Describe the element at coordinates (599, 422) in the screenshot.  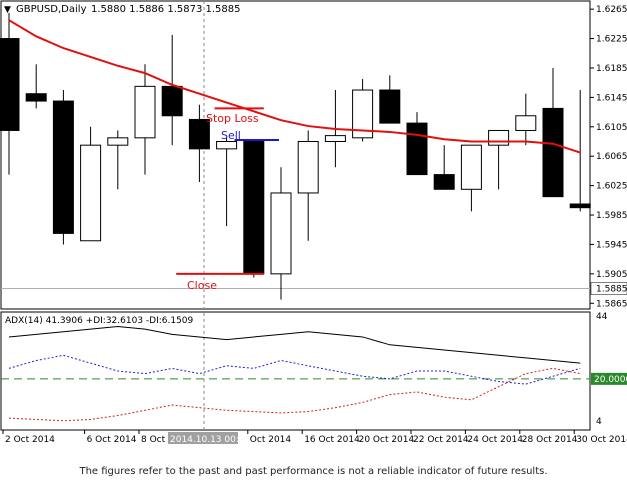
I see `adx-tick-label: 4` at that location.